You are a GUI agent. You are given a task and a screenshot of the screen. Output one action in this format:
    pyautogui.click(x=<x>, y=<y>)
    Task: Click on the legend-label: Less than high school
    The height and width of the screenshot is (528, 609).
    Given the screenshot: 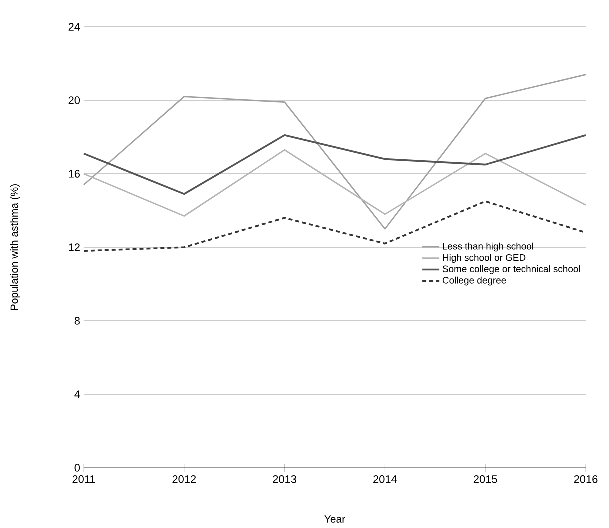 What is the action you would take?
    pyautogui.click(x=488, y=247)
    